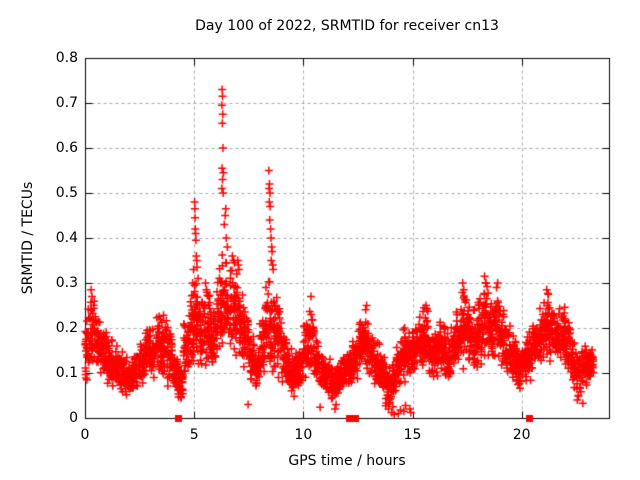 This screenshot has width=640, height=480. I want to click on x-tick-label: 5, so click(194, 435).